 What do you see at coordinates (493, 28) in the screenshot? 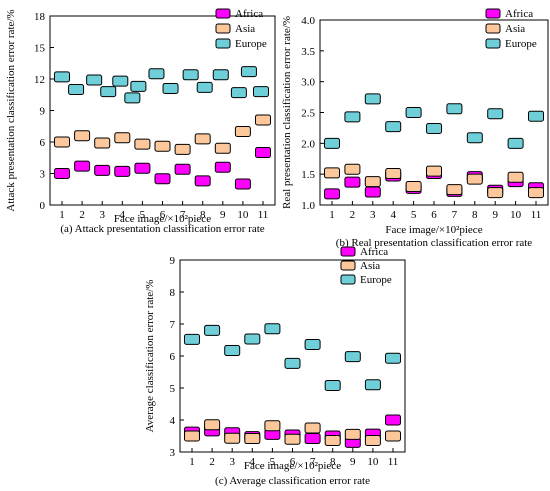
I see `legend-swatch-asia` at bounding box center [493, 28].